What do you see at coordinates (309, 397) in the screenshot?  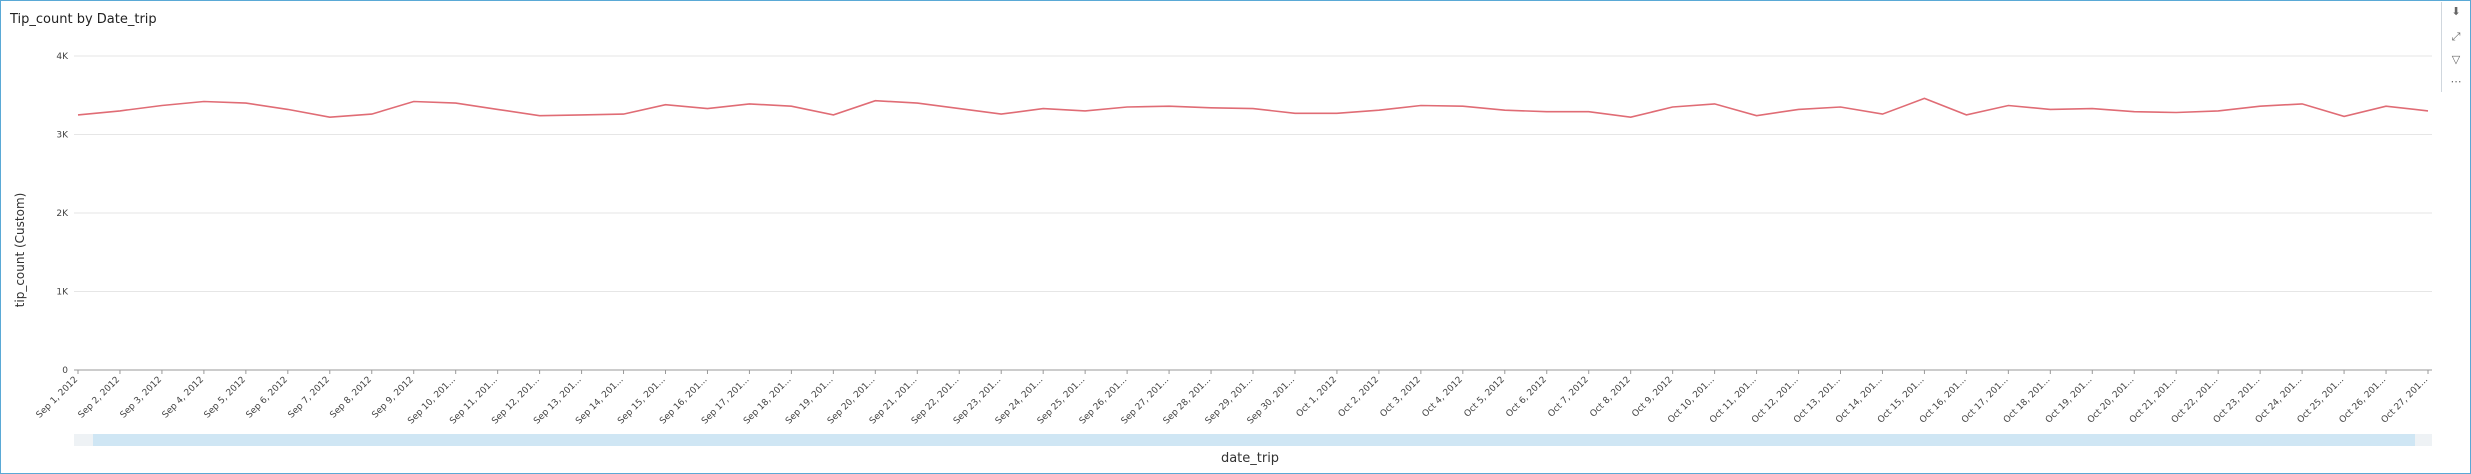 I see `x-tick-label: Sep 7, 2012` at bounding box center [309, 397].